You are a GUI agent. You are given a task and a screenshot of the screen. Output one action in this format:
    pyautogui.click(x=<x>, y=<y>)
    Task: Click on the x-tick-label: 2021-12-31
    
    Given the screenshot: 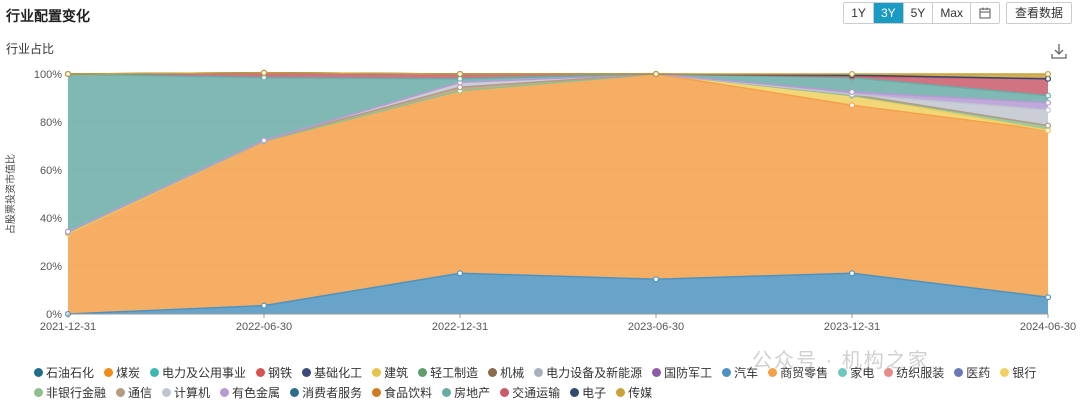 What is the action you would take?
    pyautogui.click(x=68, y=327)
    